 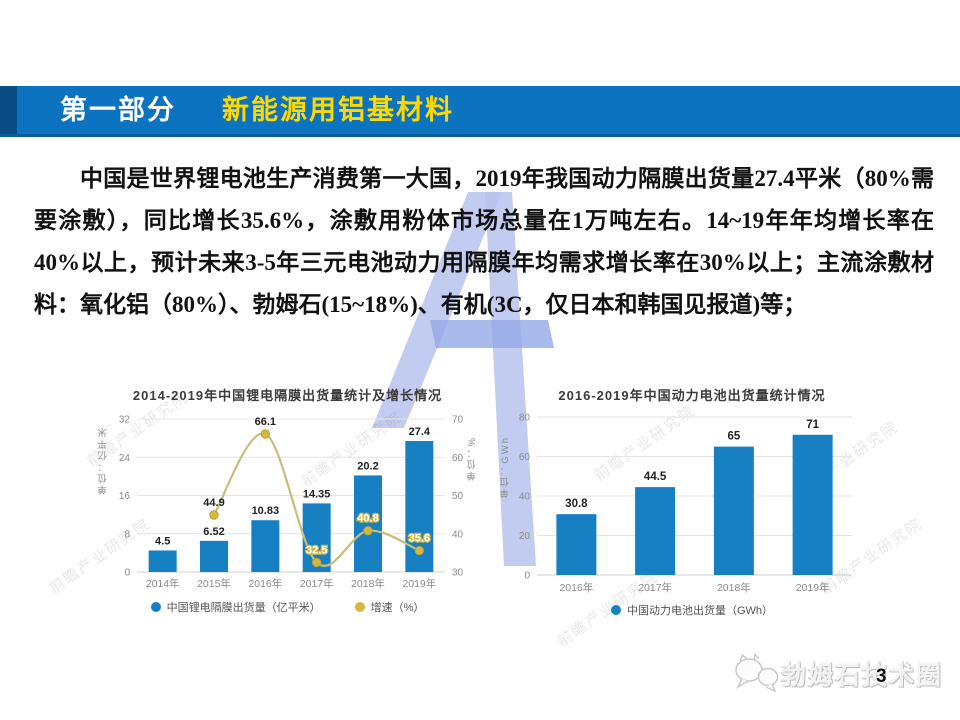 What do you see at coordinates (213, 532) in the screenshot?
I see `bar-value-label: 6.52` at bounding box center [213, 532].